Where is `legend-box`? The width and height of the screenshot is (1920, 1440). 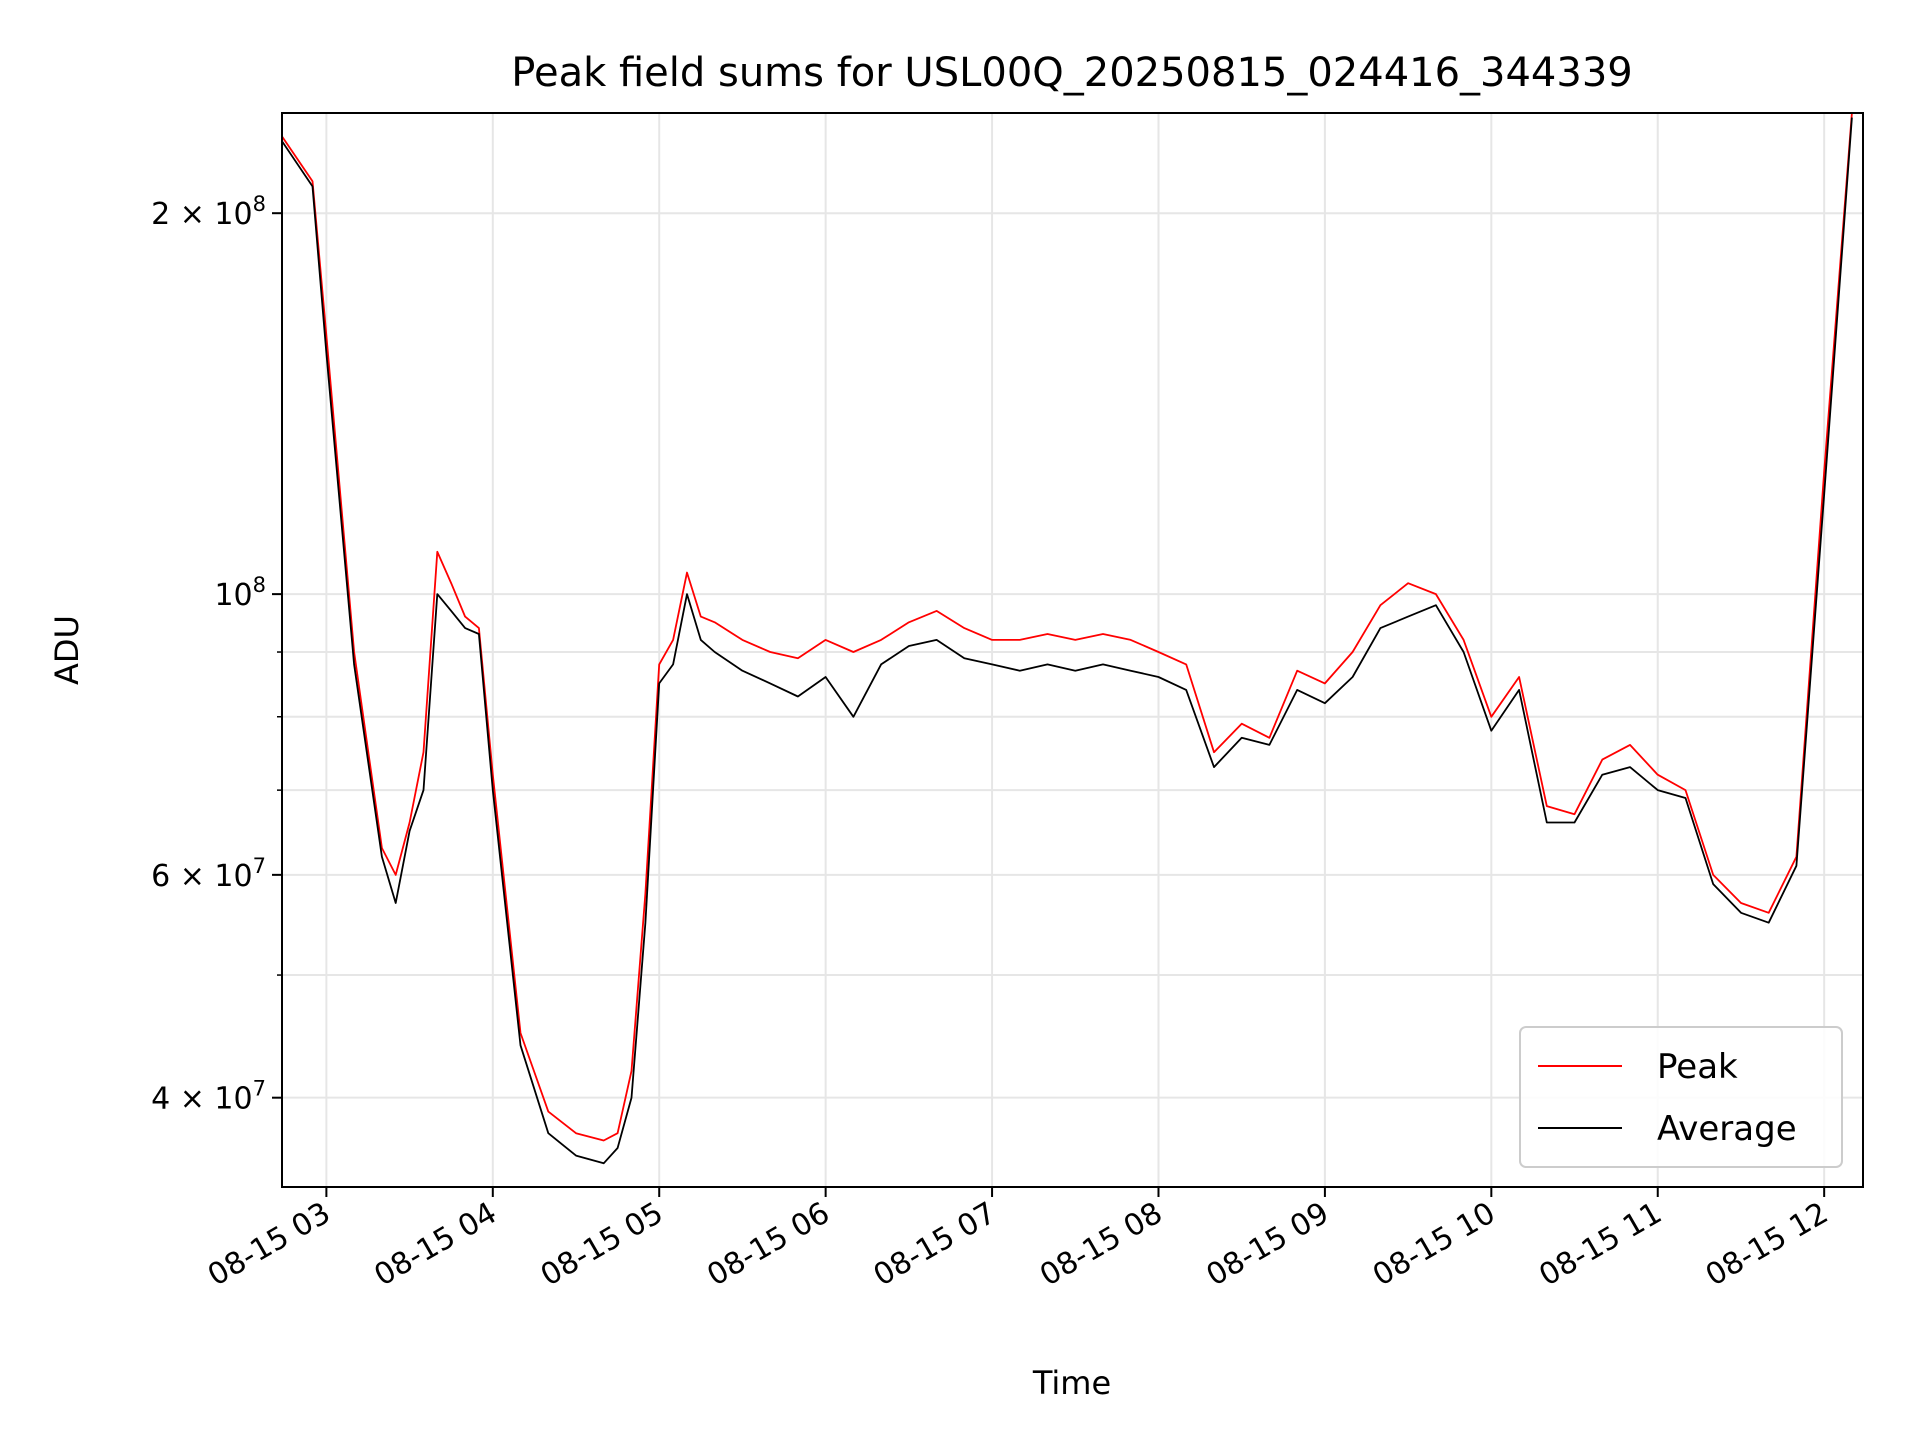
legend-box is located at coordinates (1681, 1097).